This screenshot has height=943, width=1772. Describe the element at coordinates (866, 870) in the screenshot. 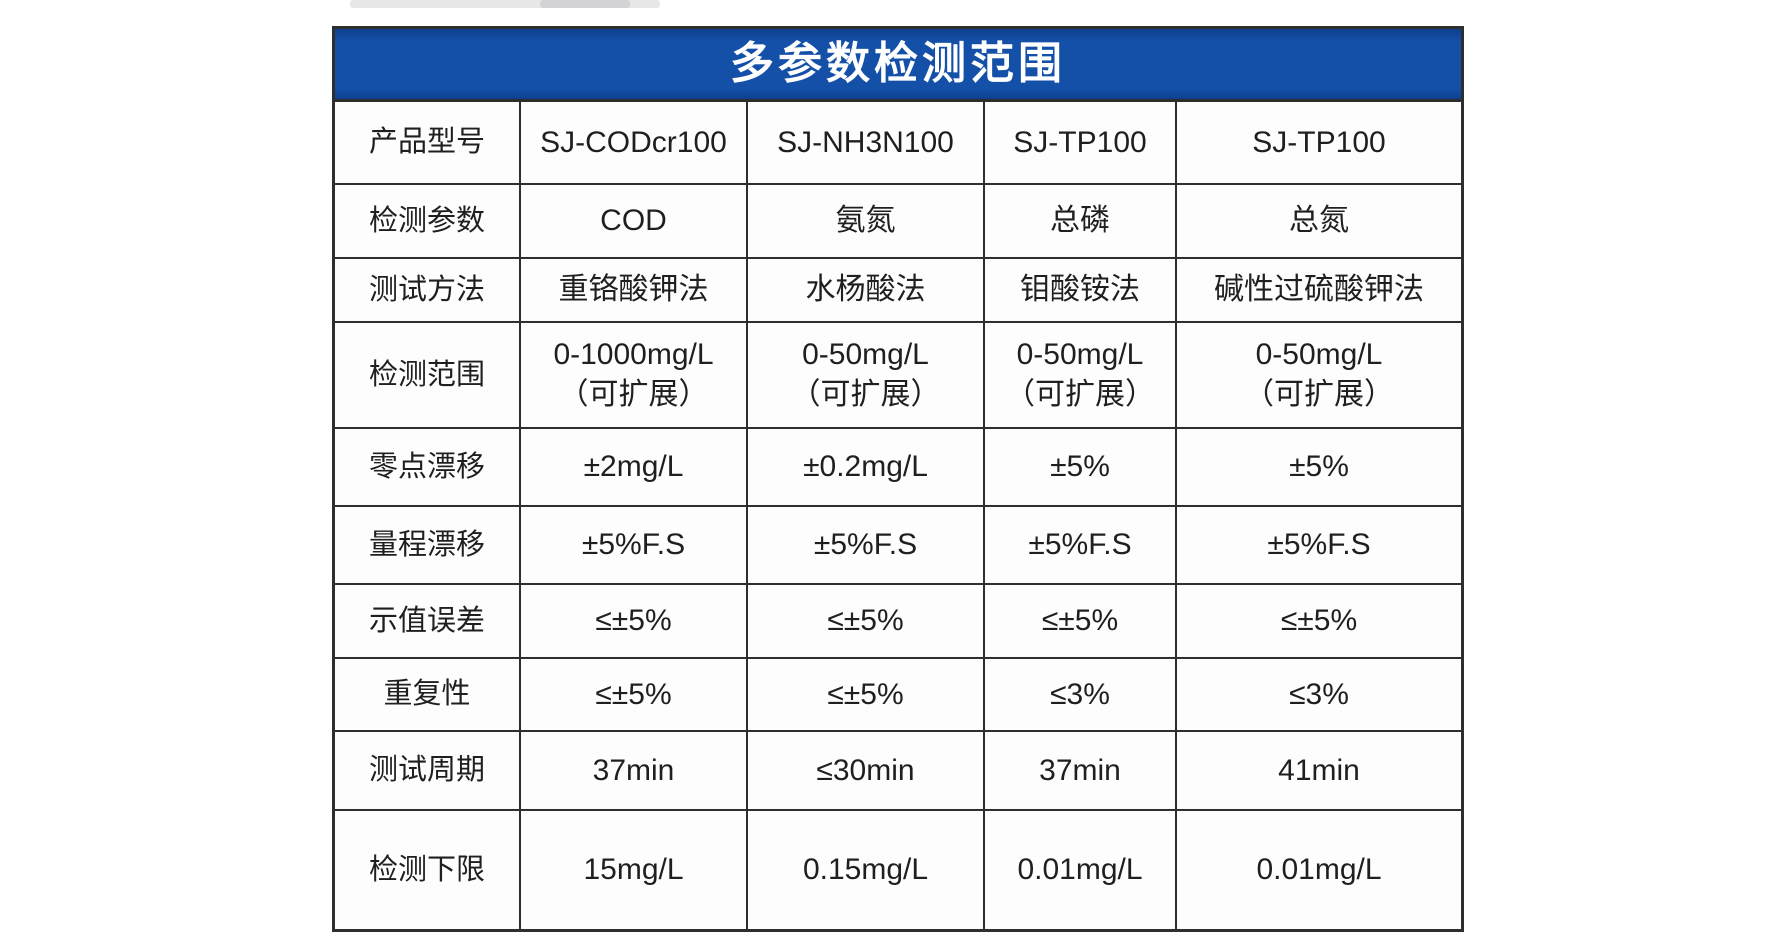

I see `cell-lower-limit-2: 0.15mg/L` at that location.